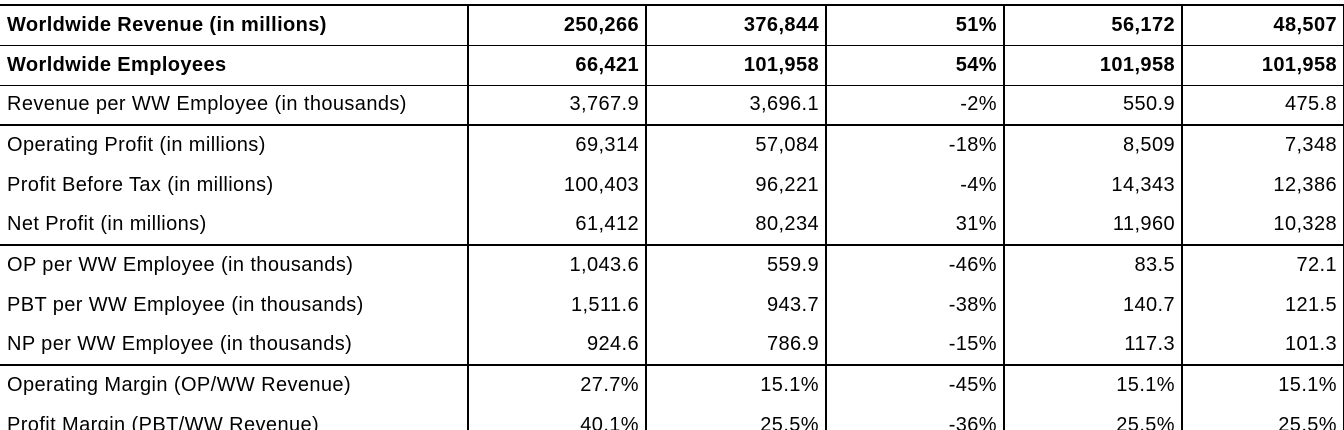 The width and height of the screenshot is (1344, 430). I want to click on cell-value: 31%, so click(915, 225).